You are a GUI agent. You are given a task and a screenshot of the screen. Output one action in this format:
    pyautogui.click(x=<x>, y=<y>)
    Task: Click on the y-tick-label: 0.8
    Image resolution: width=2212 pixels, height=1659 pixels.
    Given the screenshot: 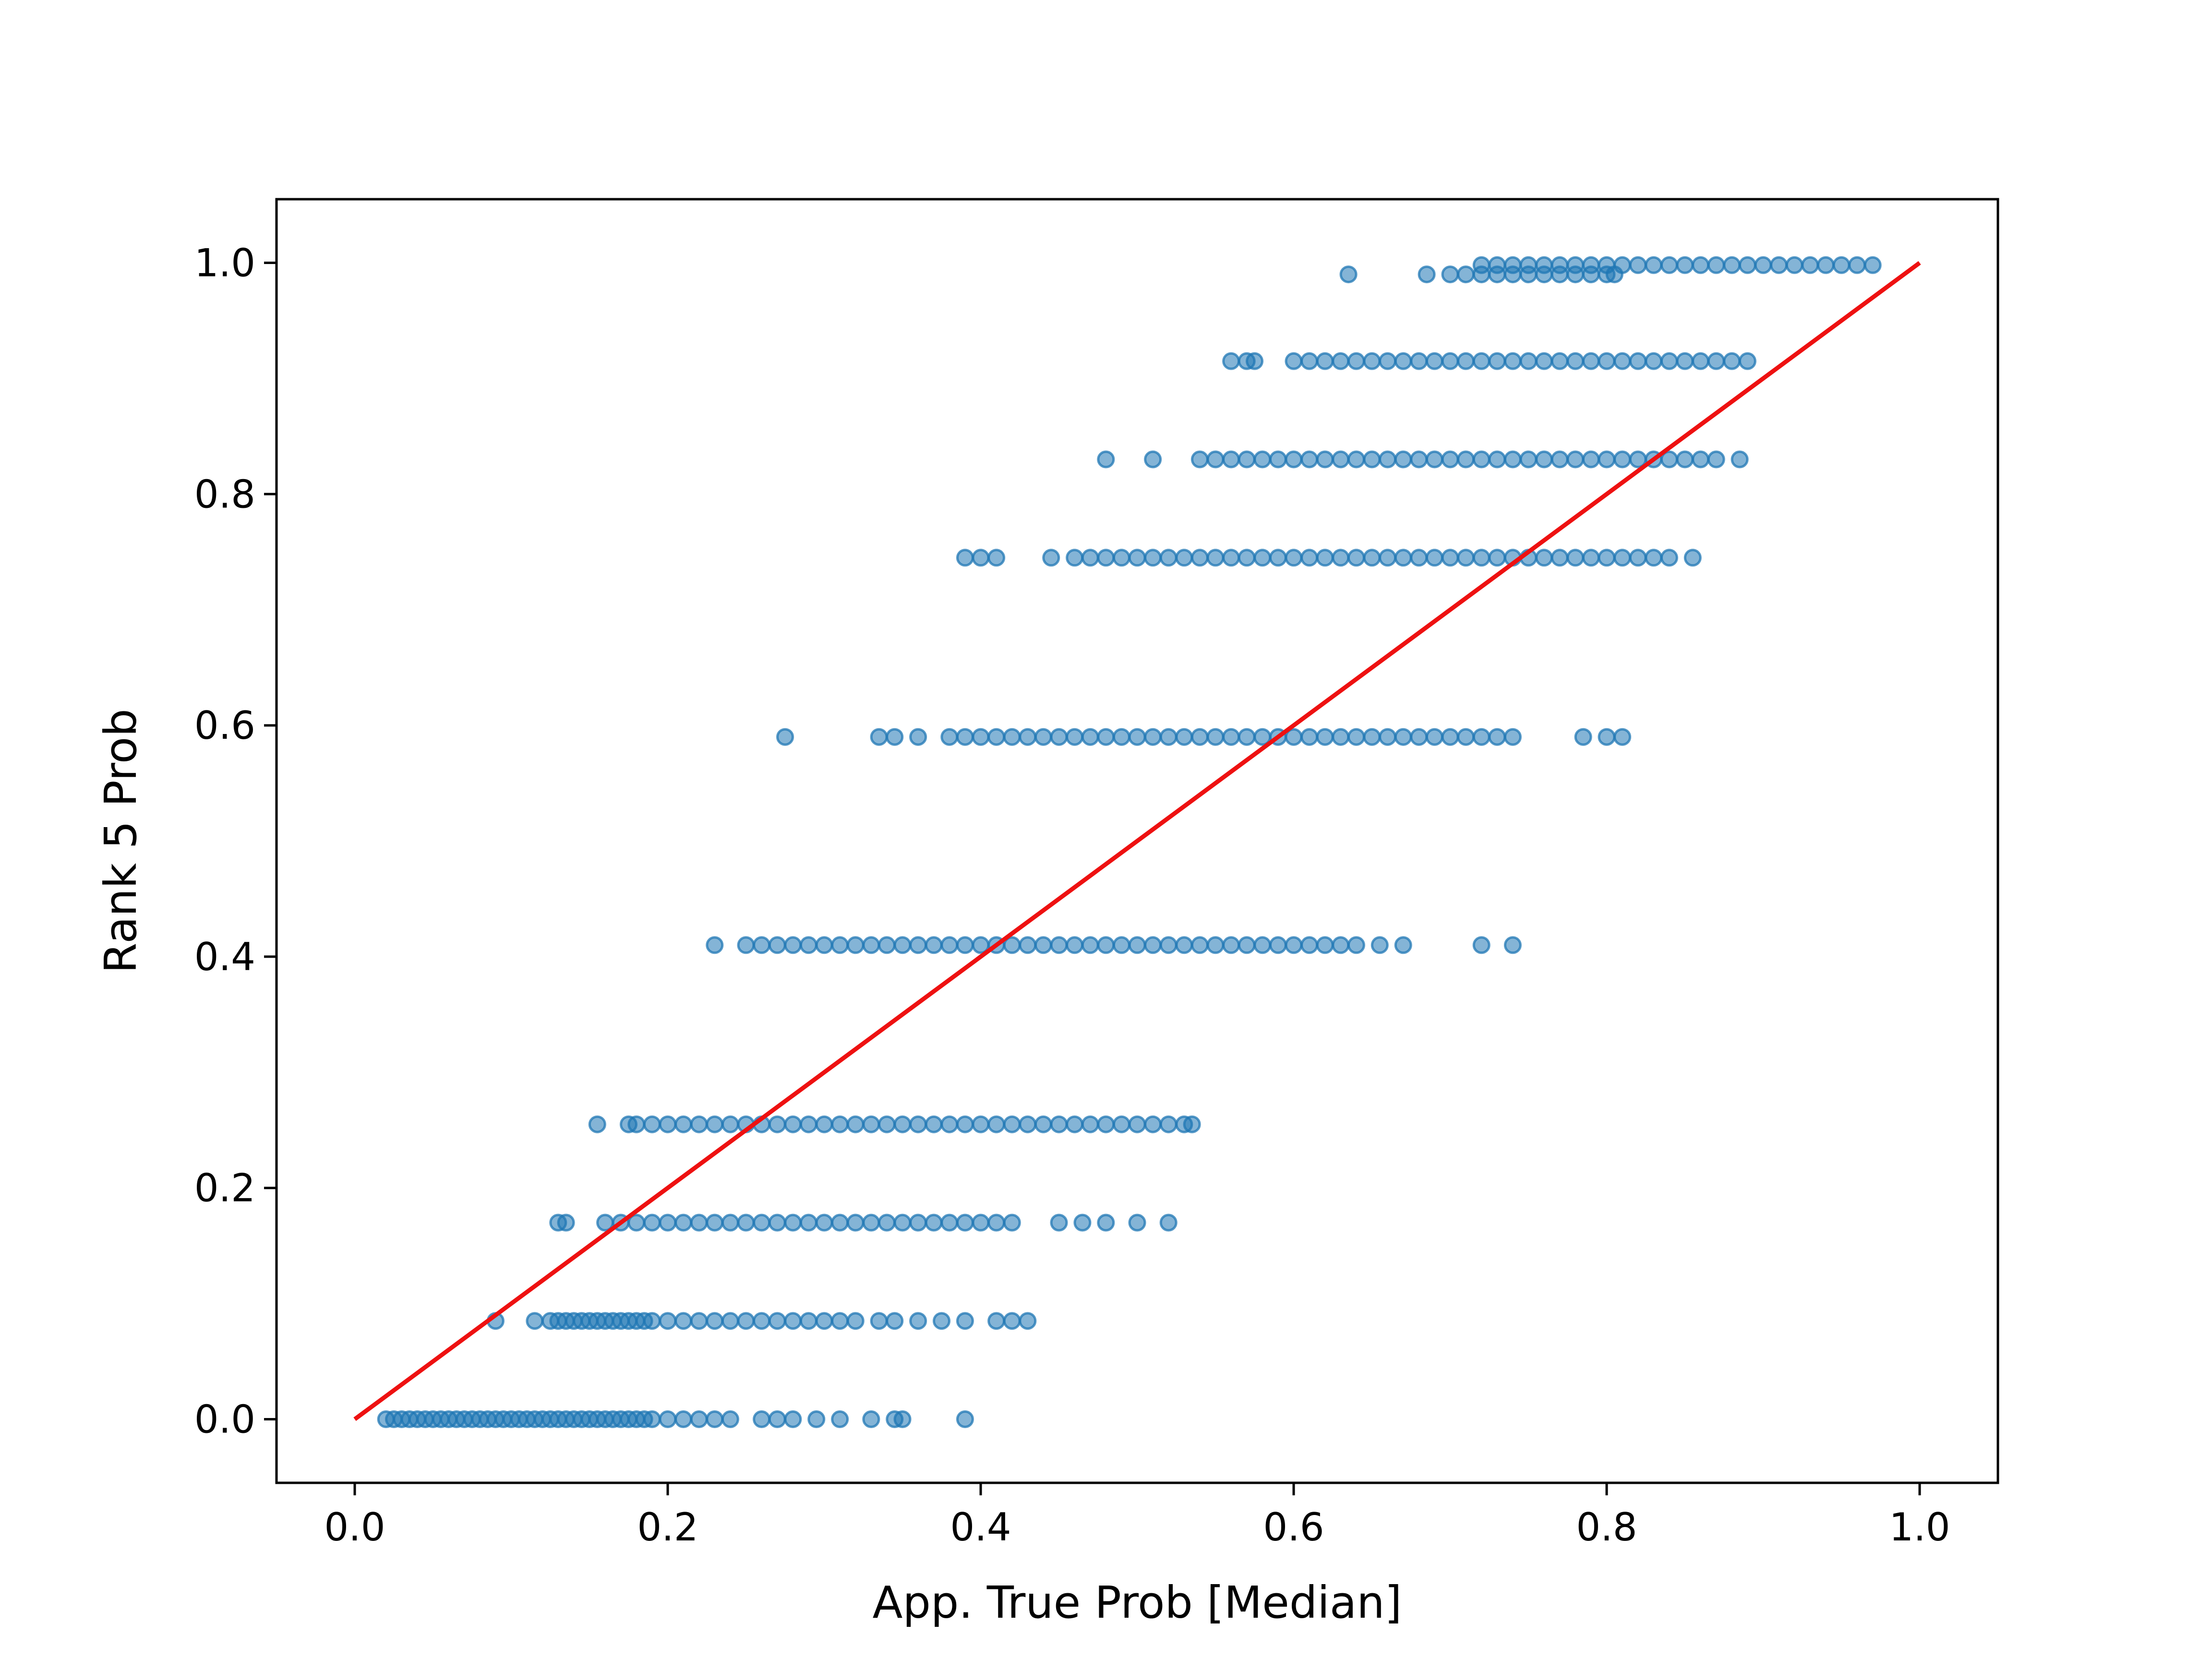 What is the action you would take?
    pyautogui.click(x=224, y=494)
    